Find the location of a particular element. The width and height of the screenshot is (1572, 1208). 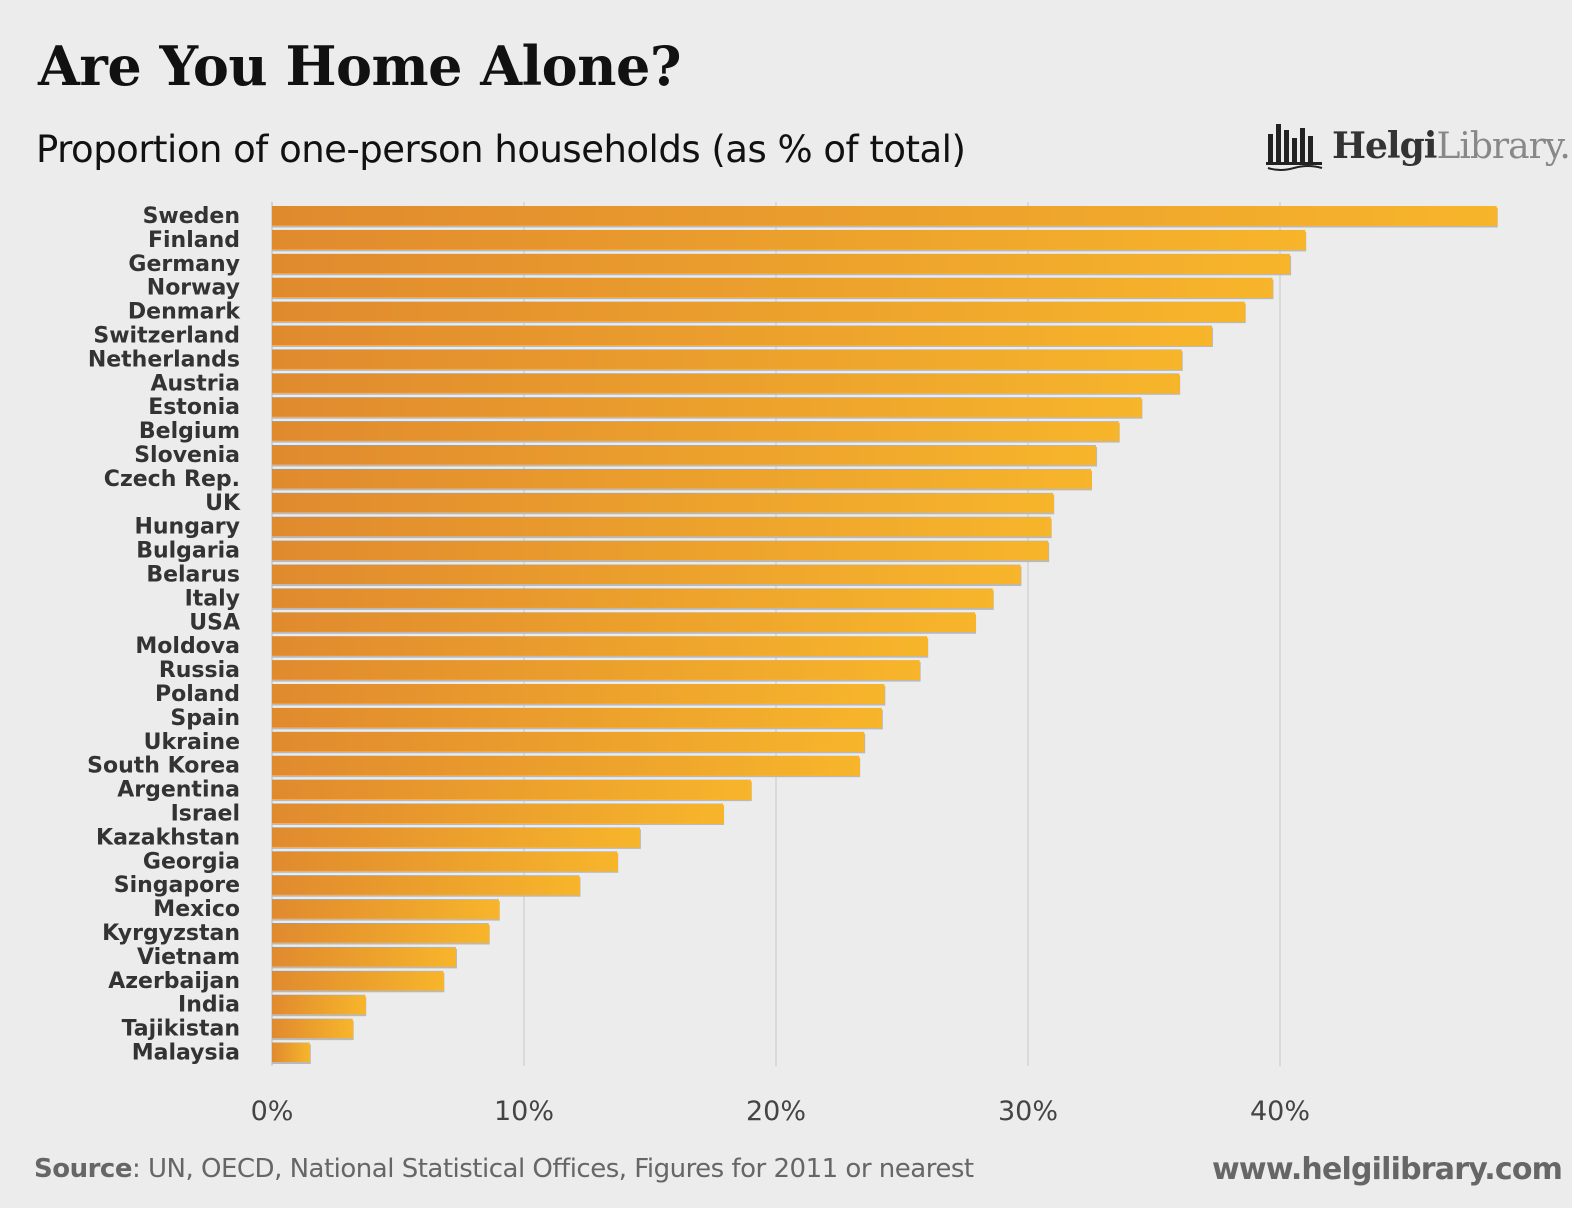

category-label: Israel is located at coordinates (205, 814).